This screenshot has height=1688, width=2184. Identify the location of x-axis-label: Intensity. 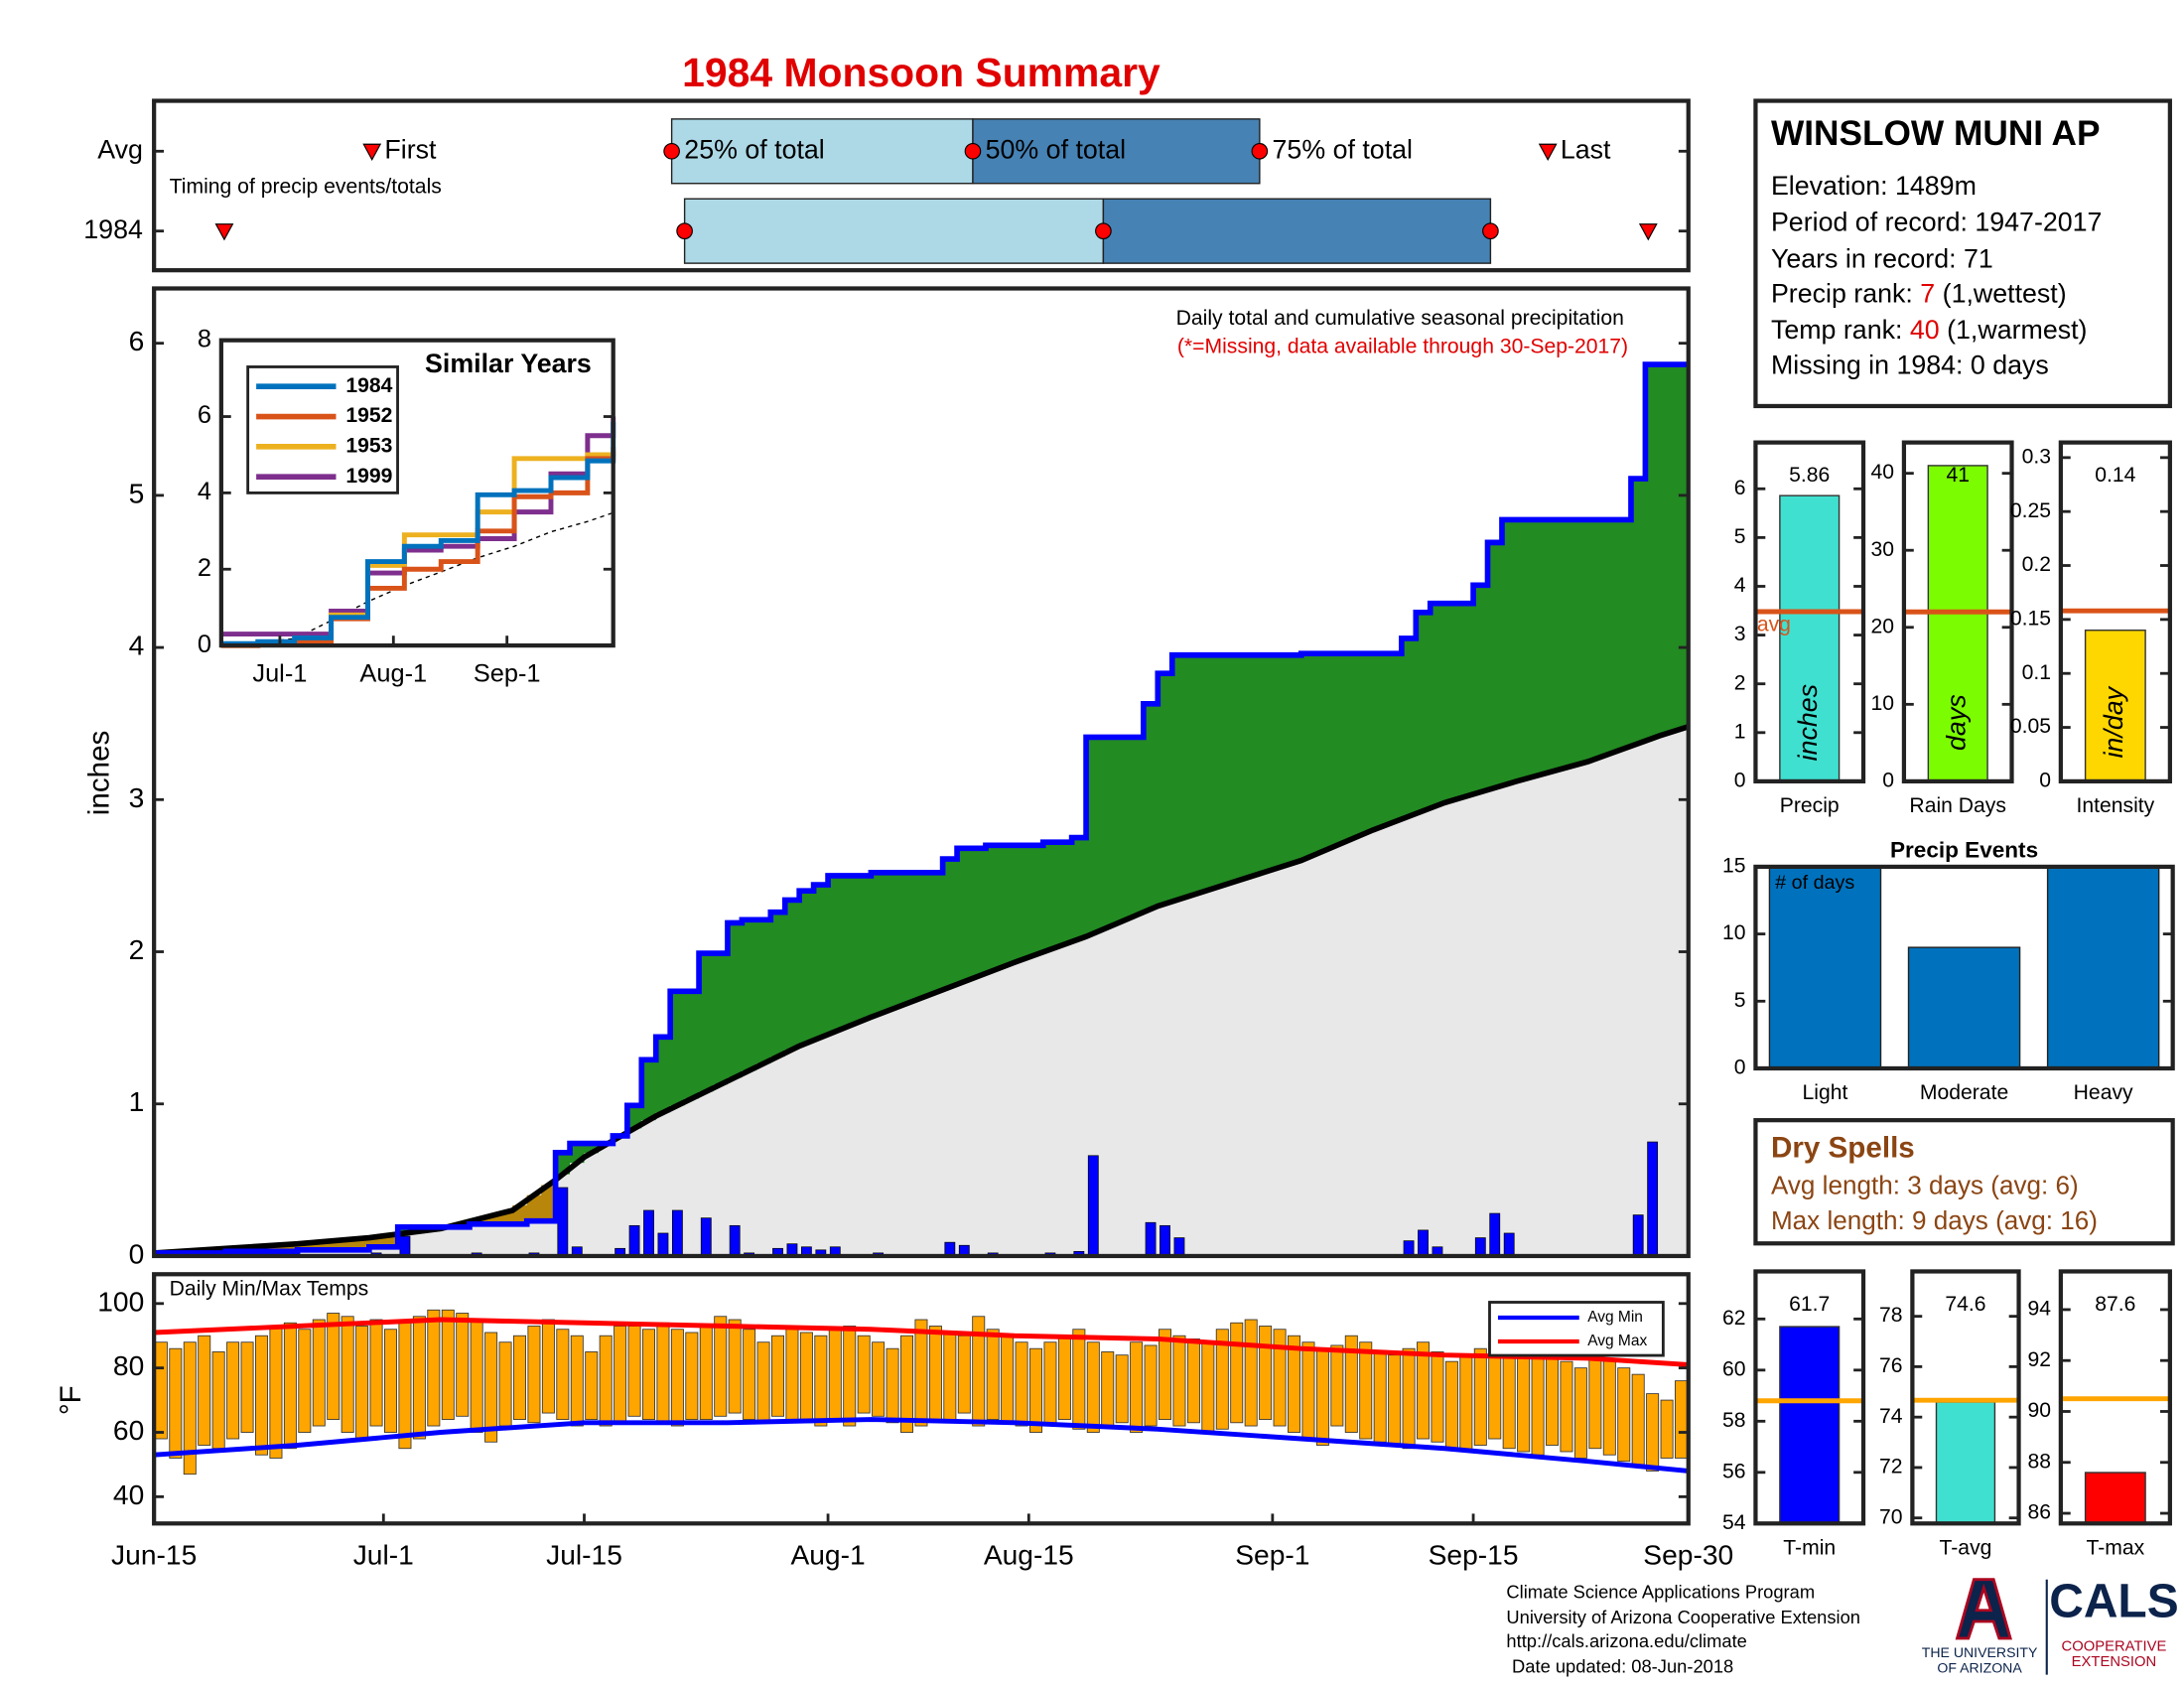
(2115, 805).